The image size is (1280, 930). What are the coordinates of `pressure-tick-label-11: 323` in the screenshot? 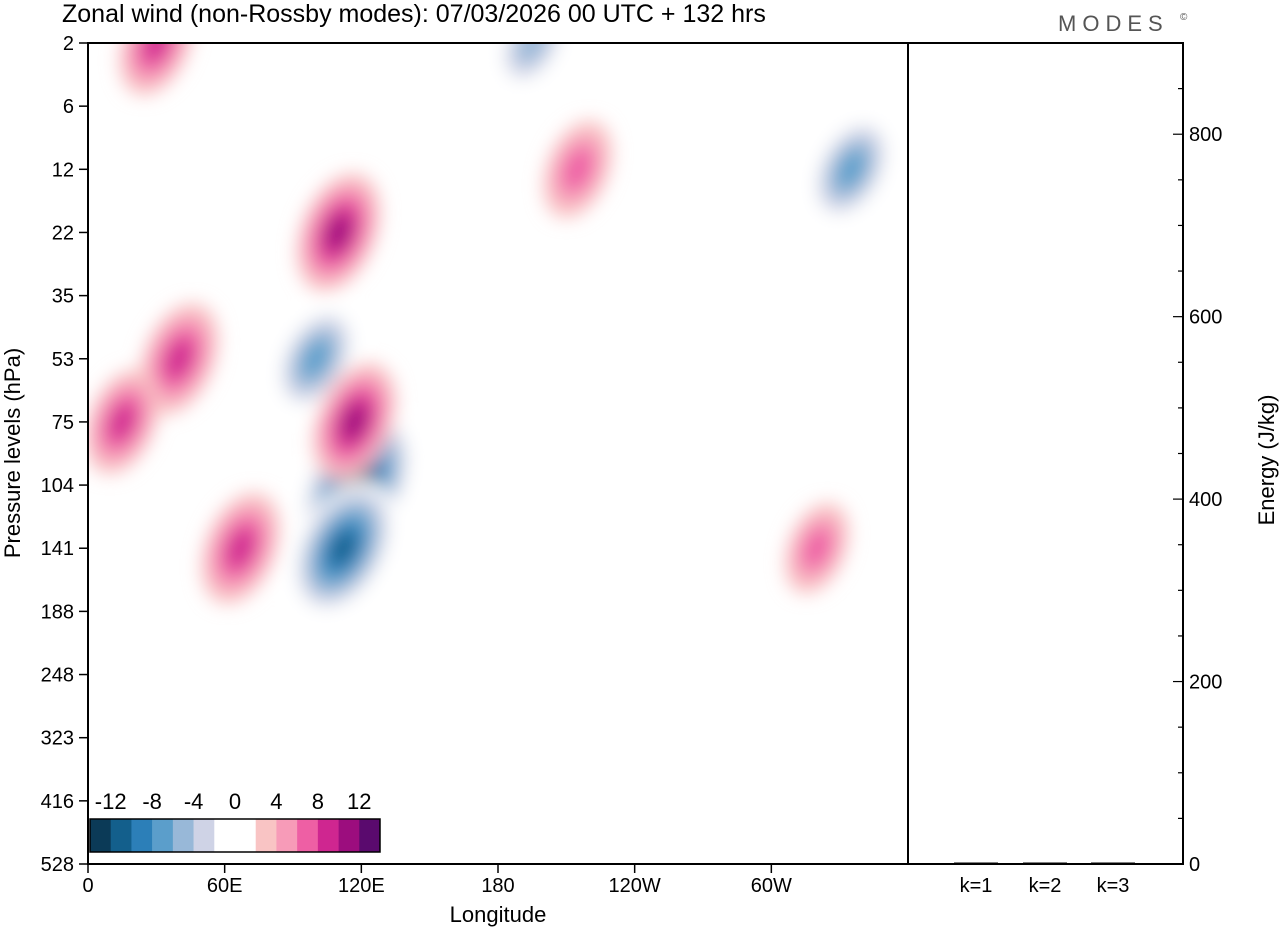 It's located at (57, 739).